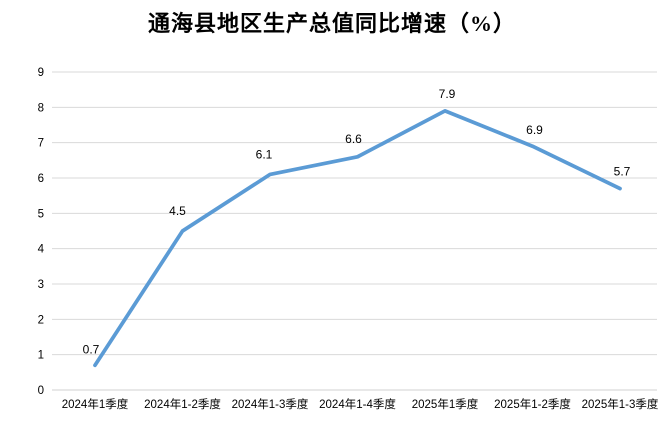  I want to click on y-tick-label: 0, so click(41, 391).